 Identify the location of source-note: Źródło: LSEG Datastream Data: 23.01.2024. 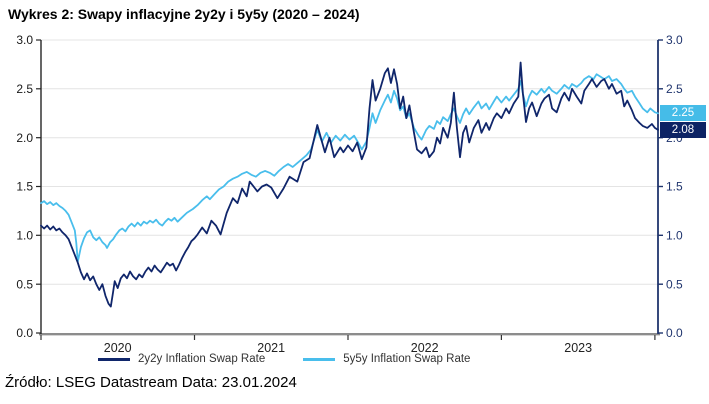
(151, 382).